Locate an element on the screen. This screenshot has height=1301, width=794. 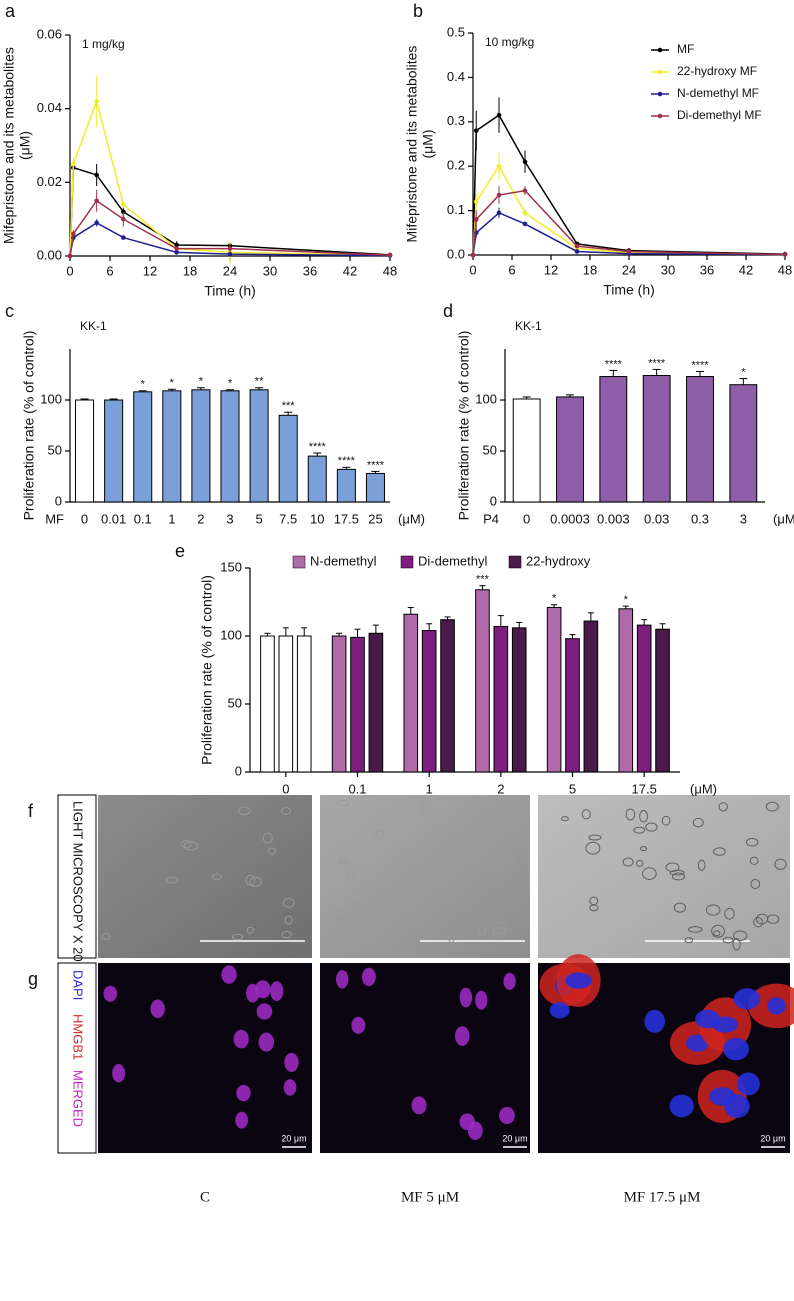
x-tick-label: 25 is located at coordinates (375, 518).